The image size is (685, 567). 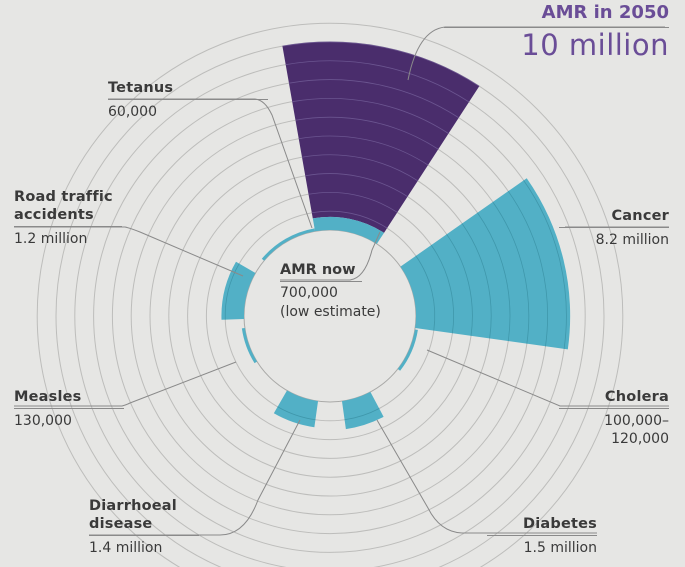 I want to click on wedge-cholera, so click(x=407, y=350).